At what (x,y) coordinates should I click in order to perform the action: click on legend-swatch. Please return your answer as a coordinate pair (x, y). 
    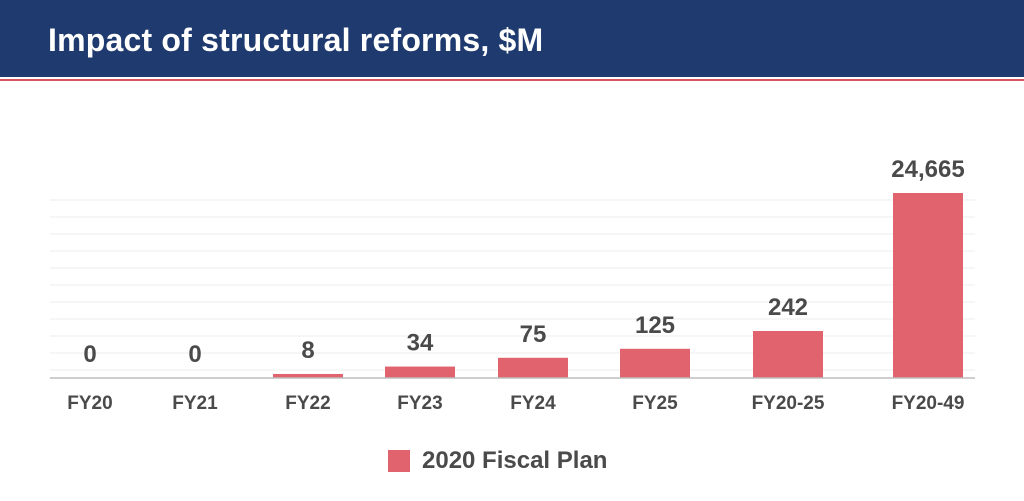
    Looking at the image, I should click on (399, 461).